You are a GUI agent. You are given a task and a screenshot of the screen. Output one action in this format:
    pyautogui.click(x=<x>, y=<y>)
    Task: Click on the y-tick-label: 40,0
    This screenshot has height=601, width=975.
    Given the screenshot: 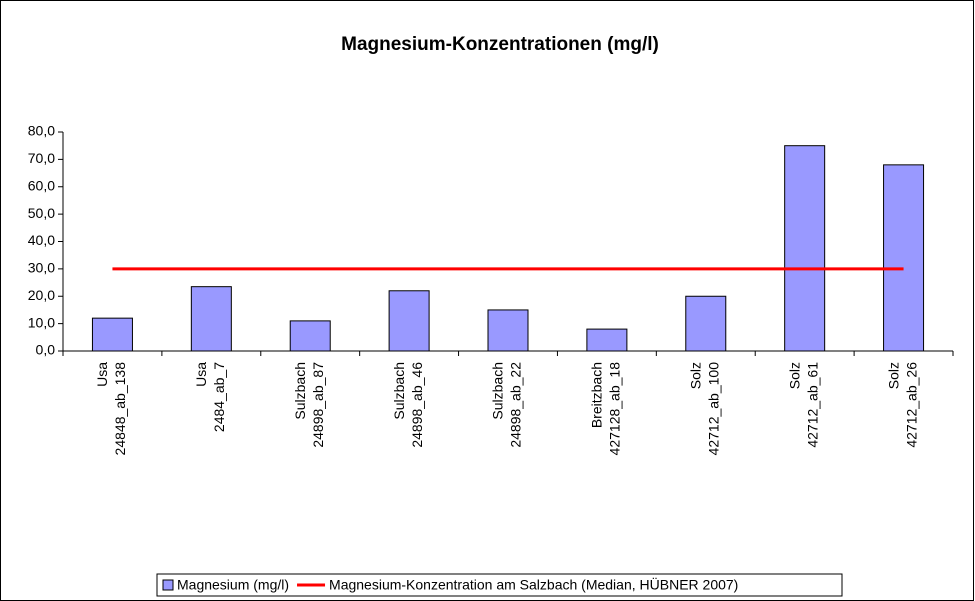 What is the action you would take?
    pyautogui.click(x=41, y=240)
    